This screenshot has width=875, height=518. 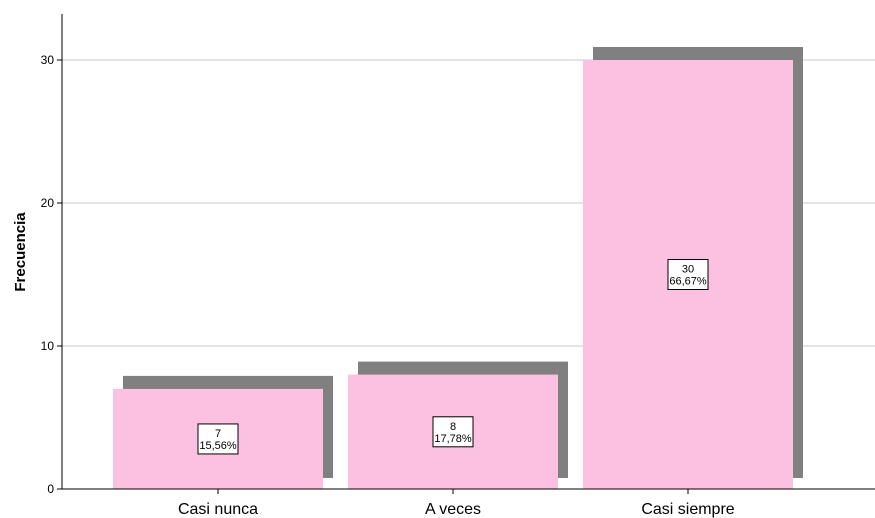 I want to click on data-label-count: 8, so click(x=453, y=427).